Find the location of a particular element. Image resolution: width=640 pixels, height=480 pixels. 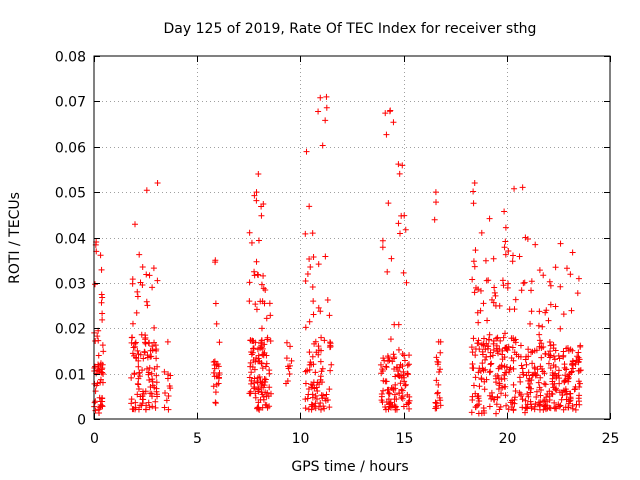

x-tick-label: 5 is located at coordinates (197, 439).